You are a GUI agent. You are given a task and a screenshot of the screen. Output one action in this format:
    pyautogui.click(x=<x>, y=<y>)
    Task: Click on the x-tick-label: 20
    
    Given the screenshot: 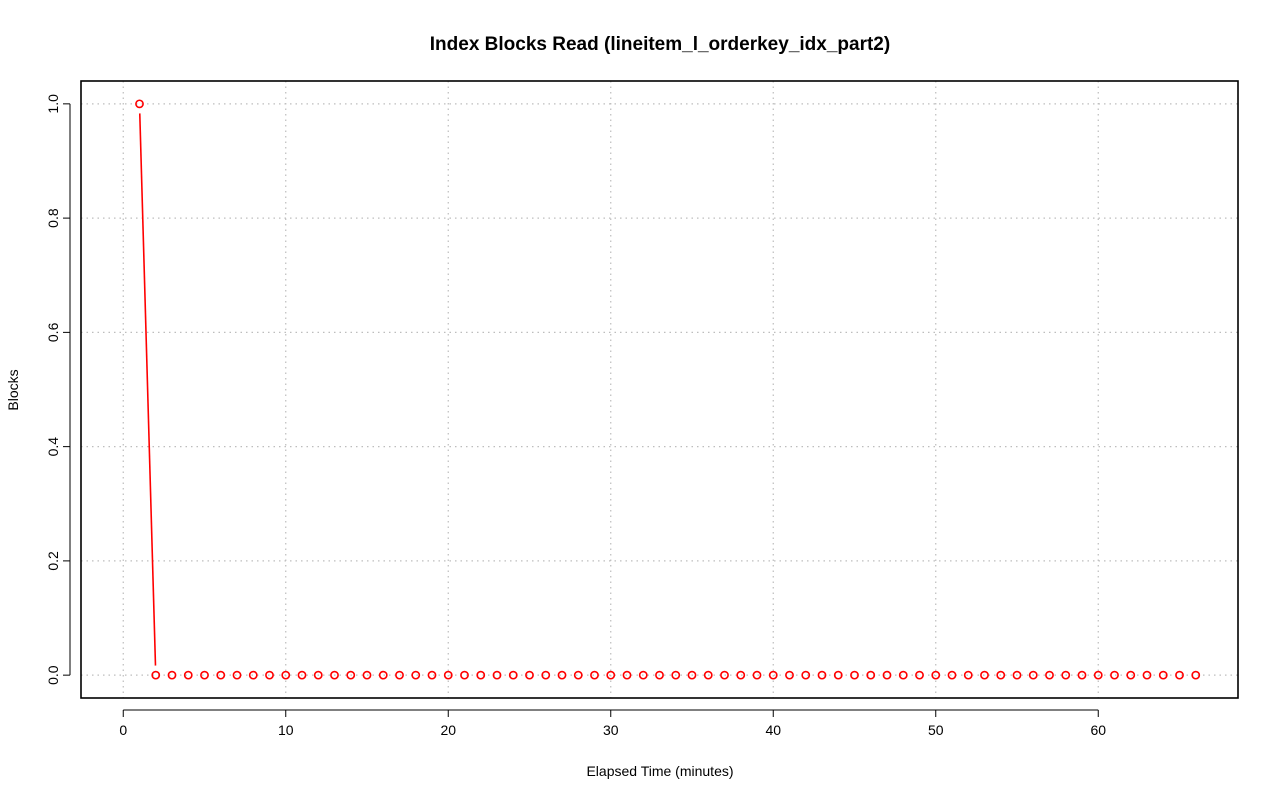 What is the action you would take?
    pyautogui.click(x=448, y=730)
    